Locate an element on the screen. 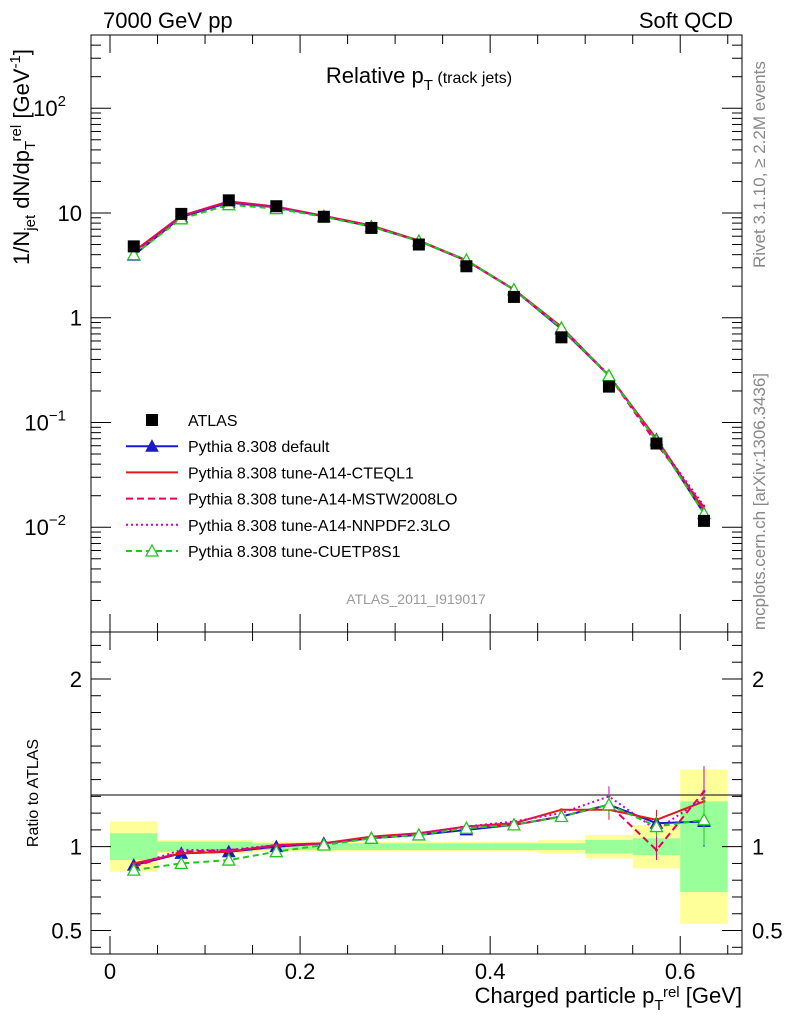 Image resolution: width=786 pixels, height=1024 pixels. y-tick-label-ratio: 0.5 is located at coordinates (66, 931).